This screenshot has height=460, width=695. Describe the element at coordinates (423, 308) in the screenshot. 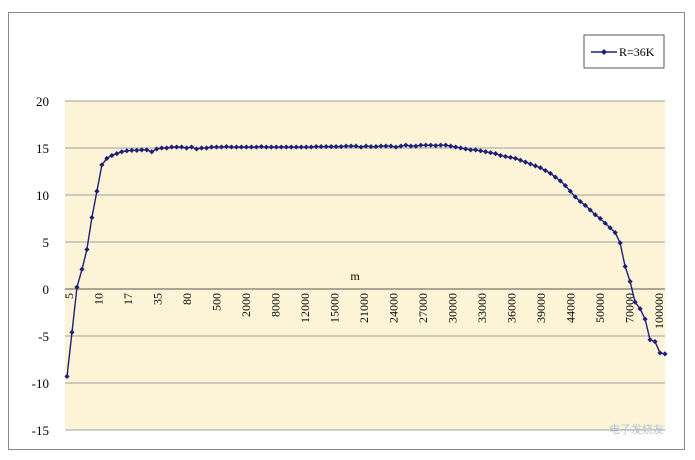

I see `x-tick-label: 27000` at that location.